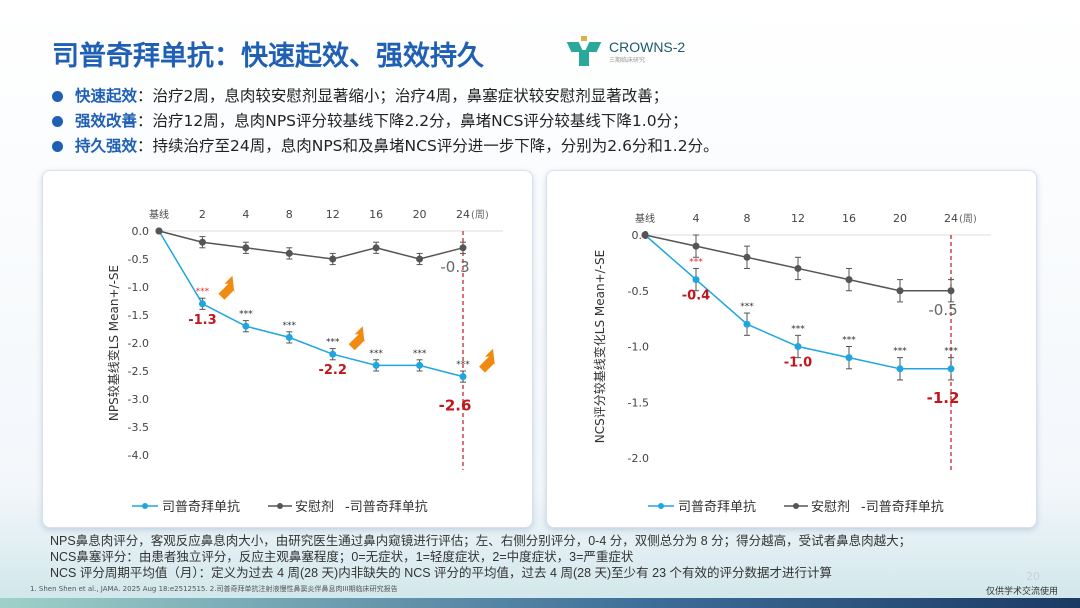 Image resolution: width=1080 pixels, height=608 pixels. What do you see at coordinates (332, 370) in the screenshot?
I see `value-label: -2.2` at bounding box center [332, 370].